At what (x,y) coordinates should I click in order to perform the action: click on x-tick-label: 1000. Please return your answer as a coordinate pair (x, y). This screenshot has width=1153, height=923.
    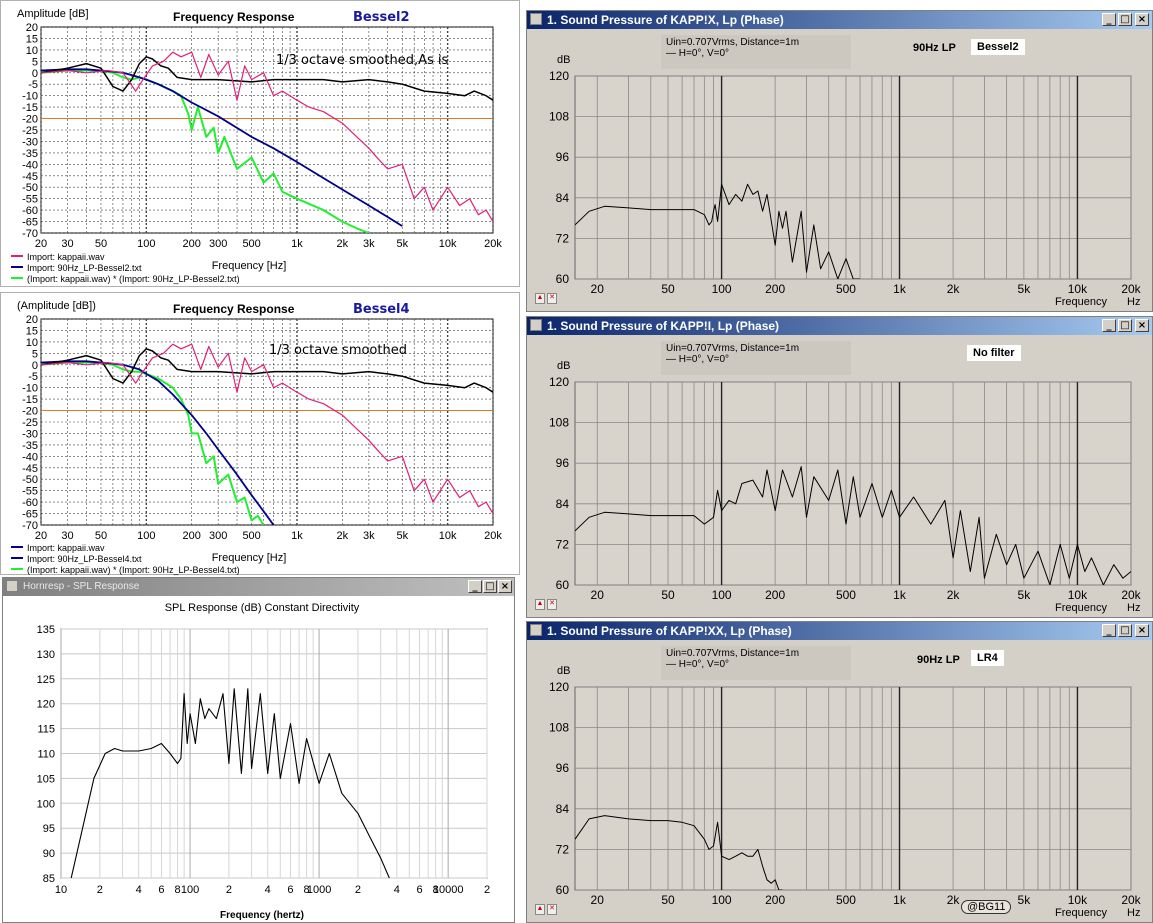
    Looking at the image, I should click on (319, 890).